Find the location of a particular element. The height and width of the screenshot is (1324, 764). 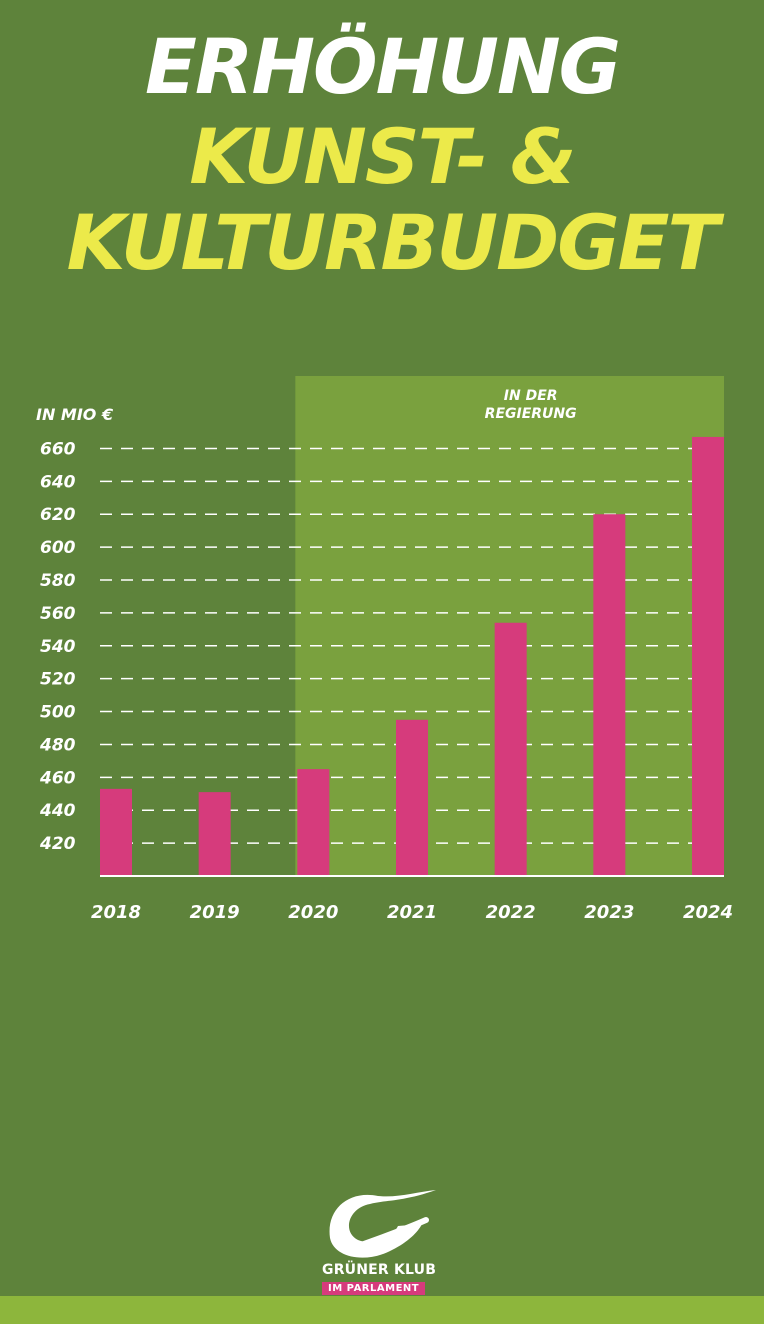

x-tick-label: 2023 is located at coordinates (609, 912).